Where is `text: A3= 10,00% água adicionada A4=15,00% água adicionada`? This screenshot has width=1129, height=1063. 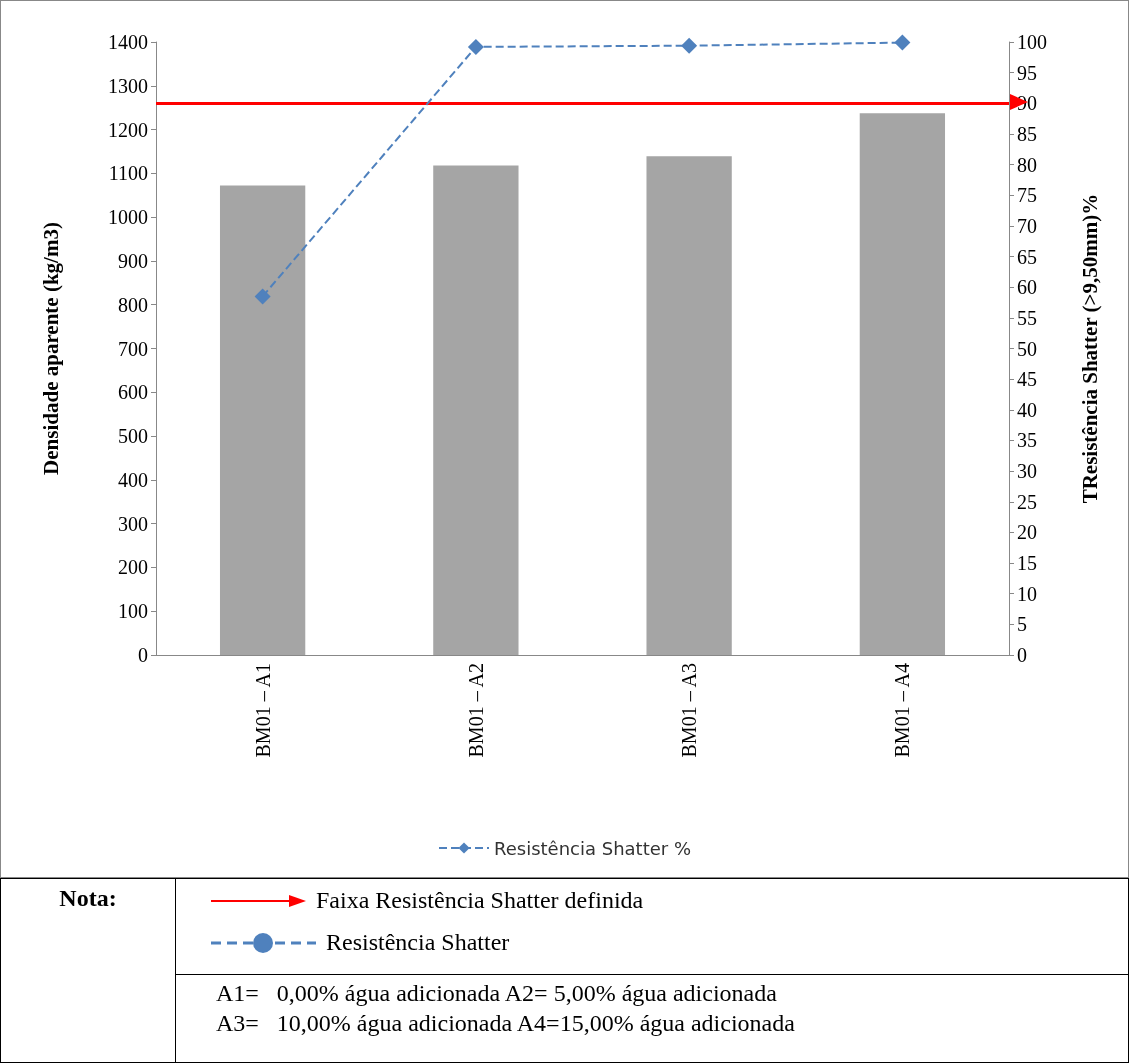
text: A3= 10,00% água adicionada A4=15,00% água adicionada is located at coordinates (505, 1023).